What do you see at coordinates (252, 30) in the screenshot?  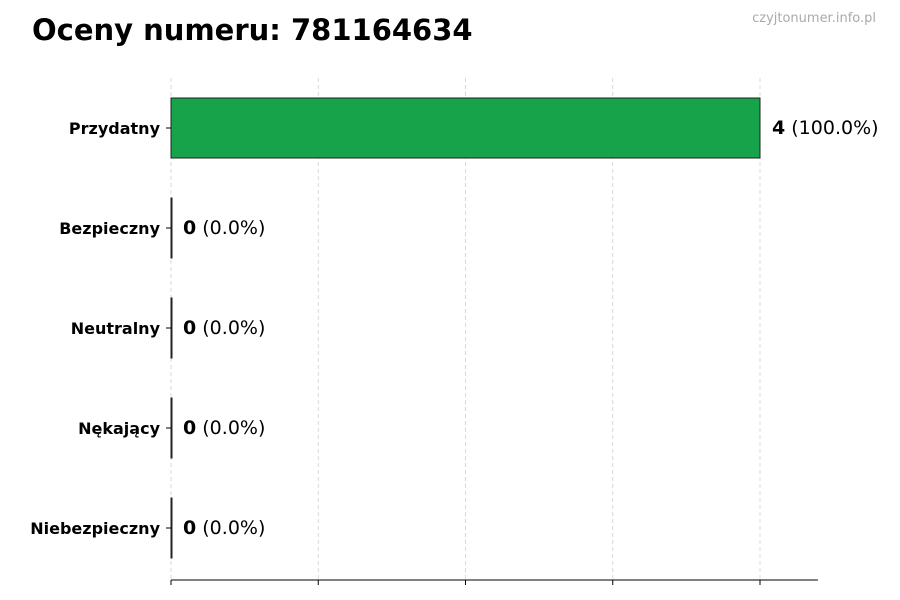 I see `chart-title: Oceny numeru: 781164634` at bounding box center [252, 30].